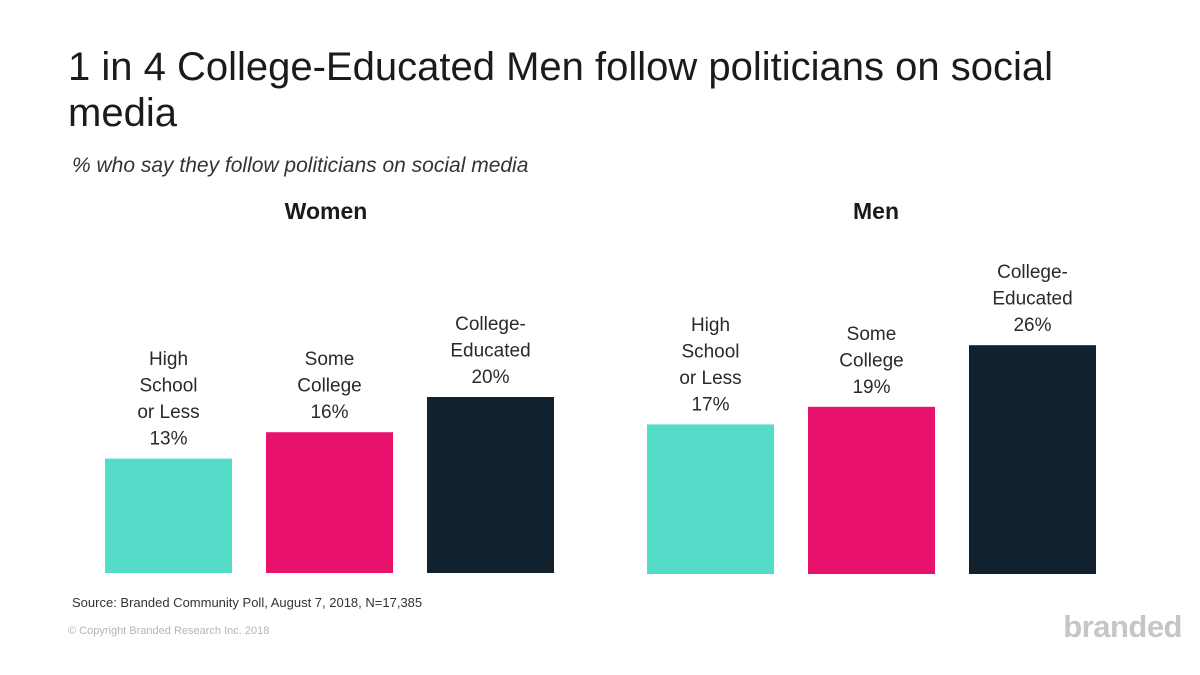 This screenshot has width=1200, height=675. What do you see at coordinates (326, 211) in the screenshot?
I see `panel-title-women: Women` at bounding box center [326, 211].